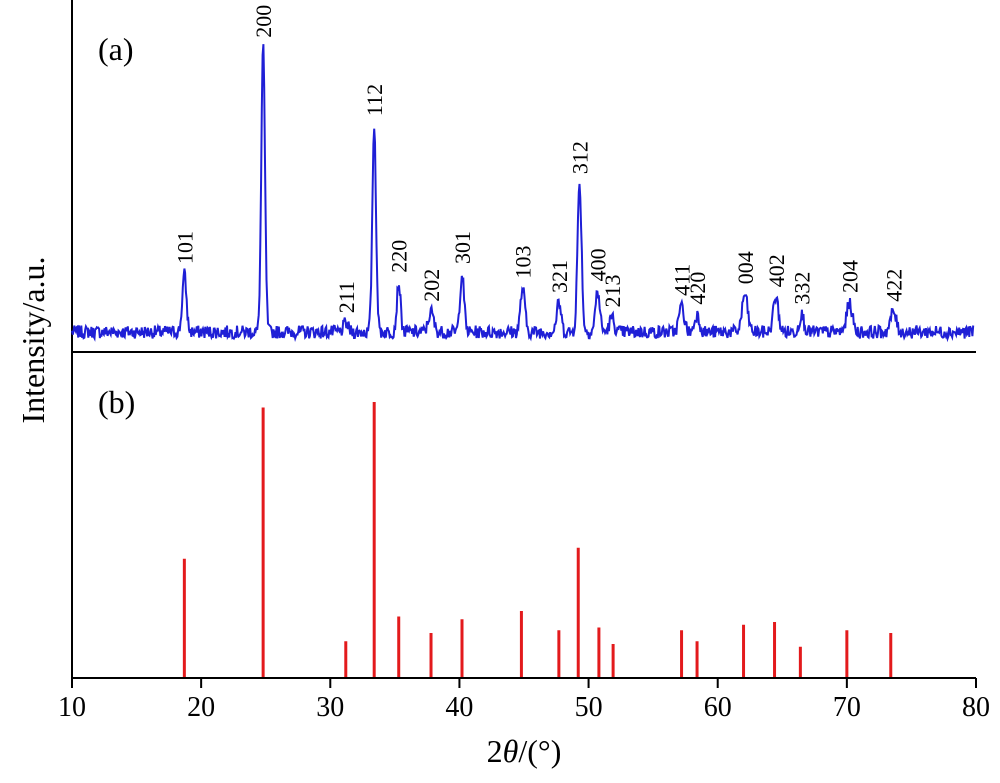  What do you see at coordinates (745, 267) in the screenshot?
I see `peak-label: 004` at bounding box center [745, 267].